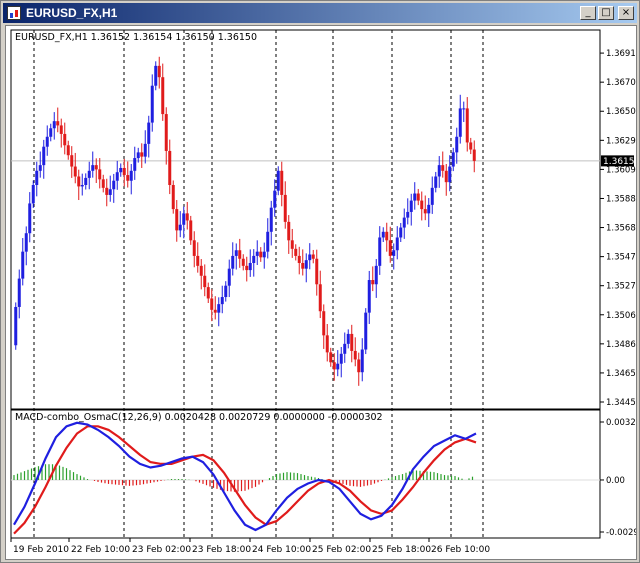  I want to click on title-bar: EURUSD_FX,H1 _ □ ×, so click(320, 13).